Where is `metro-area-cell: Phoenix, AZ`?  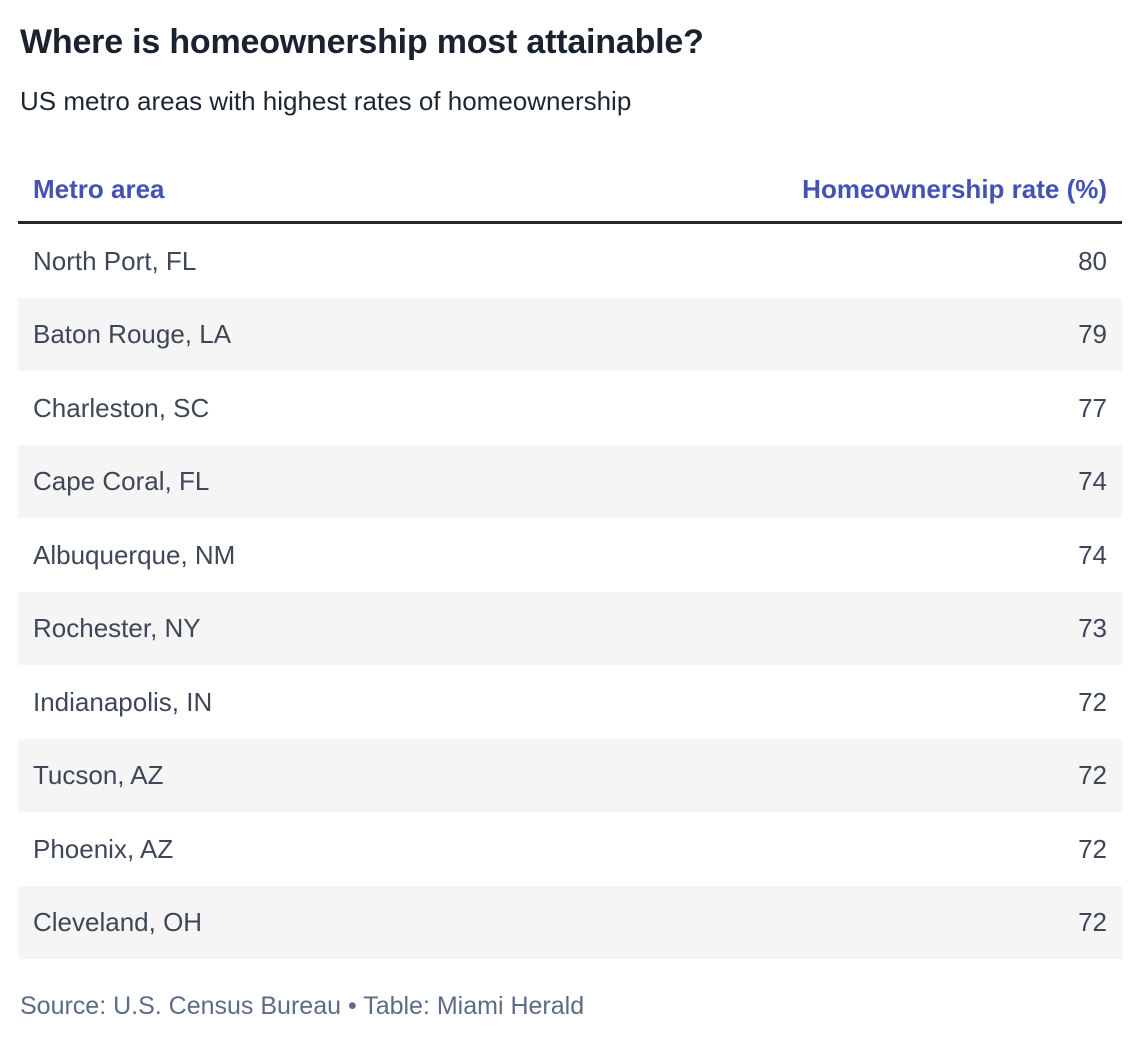 metro-area-cell: Phoenix, AZ is located at coordinates (103, 848).